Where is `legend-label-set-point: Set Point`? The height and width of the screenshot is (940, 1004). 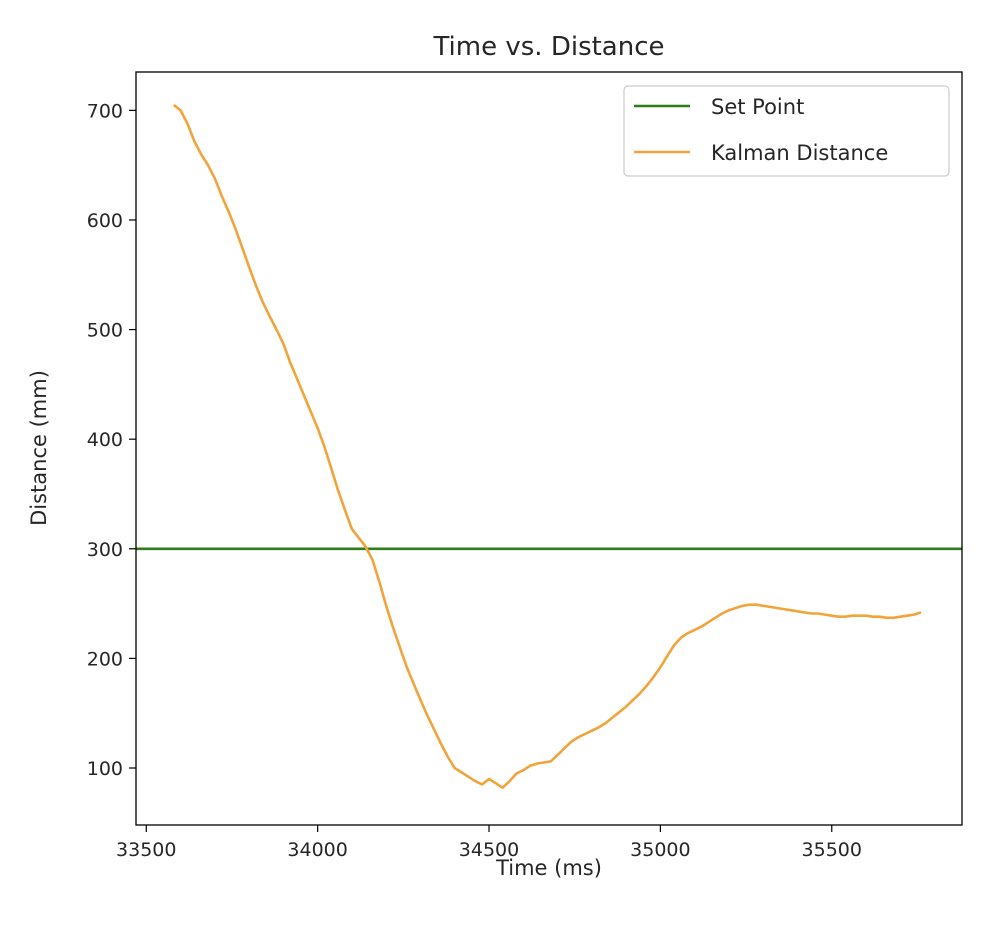 legend-label-set-point: Set Point is located at coordinates (757, 107).